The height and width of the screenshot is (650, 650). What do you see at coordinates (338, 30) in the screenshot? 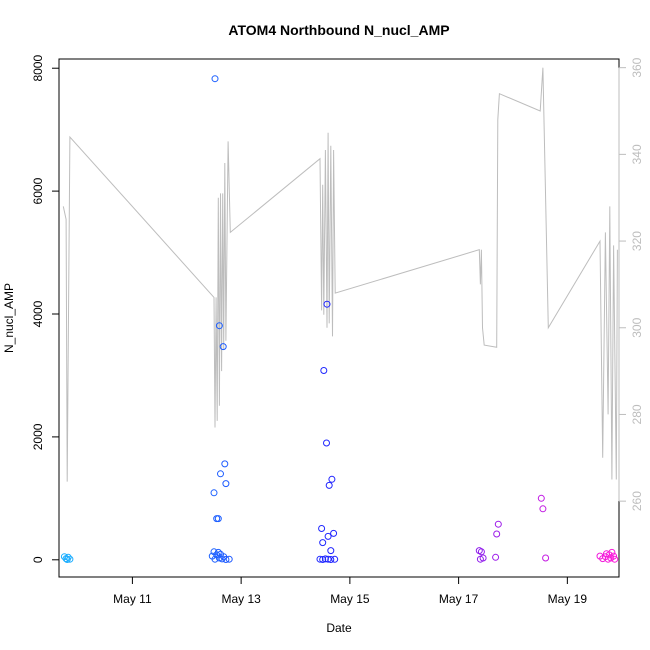
I see `chart-title: ATOM4 Northbound N_nucl_AMP` at bounding box center [338, 30].